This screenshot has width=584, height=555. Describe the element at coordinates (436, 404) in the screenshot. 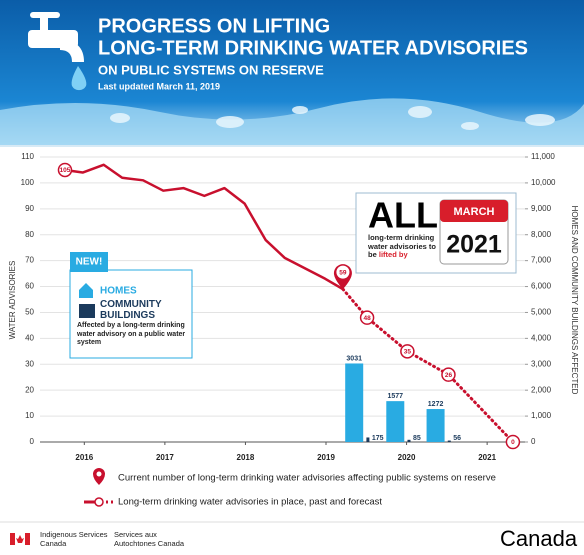

I see `bar-value-label: 1272` at that location.